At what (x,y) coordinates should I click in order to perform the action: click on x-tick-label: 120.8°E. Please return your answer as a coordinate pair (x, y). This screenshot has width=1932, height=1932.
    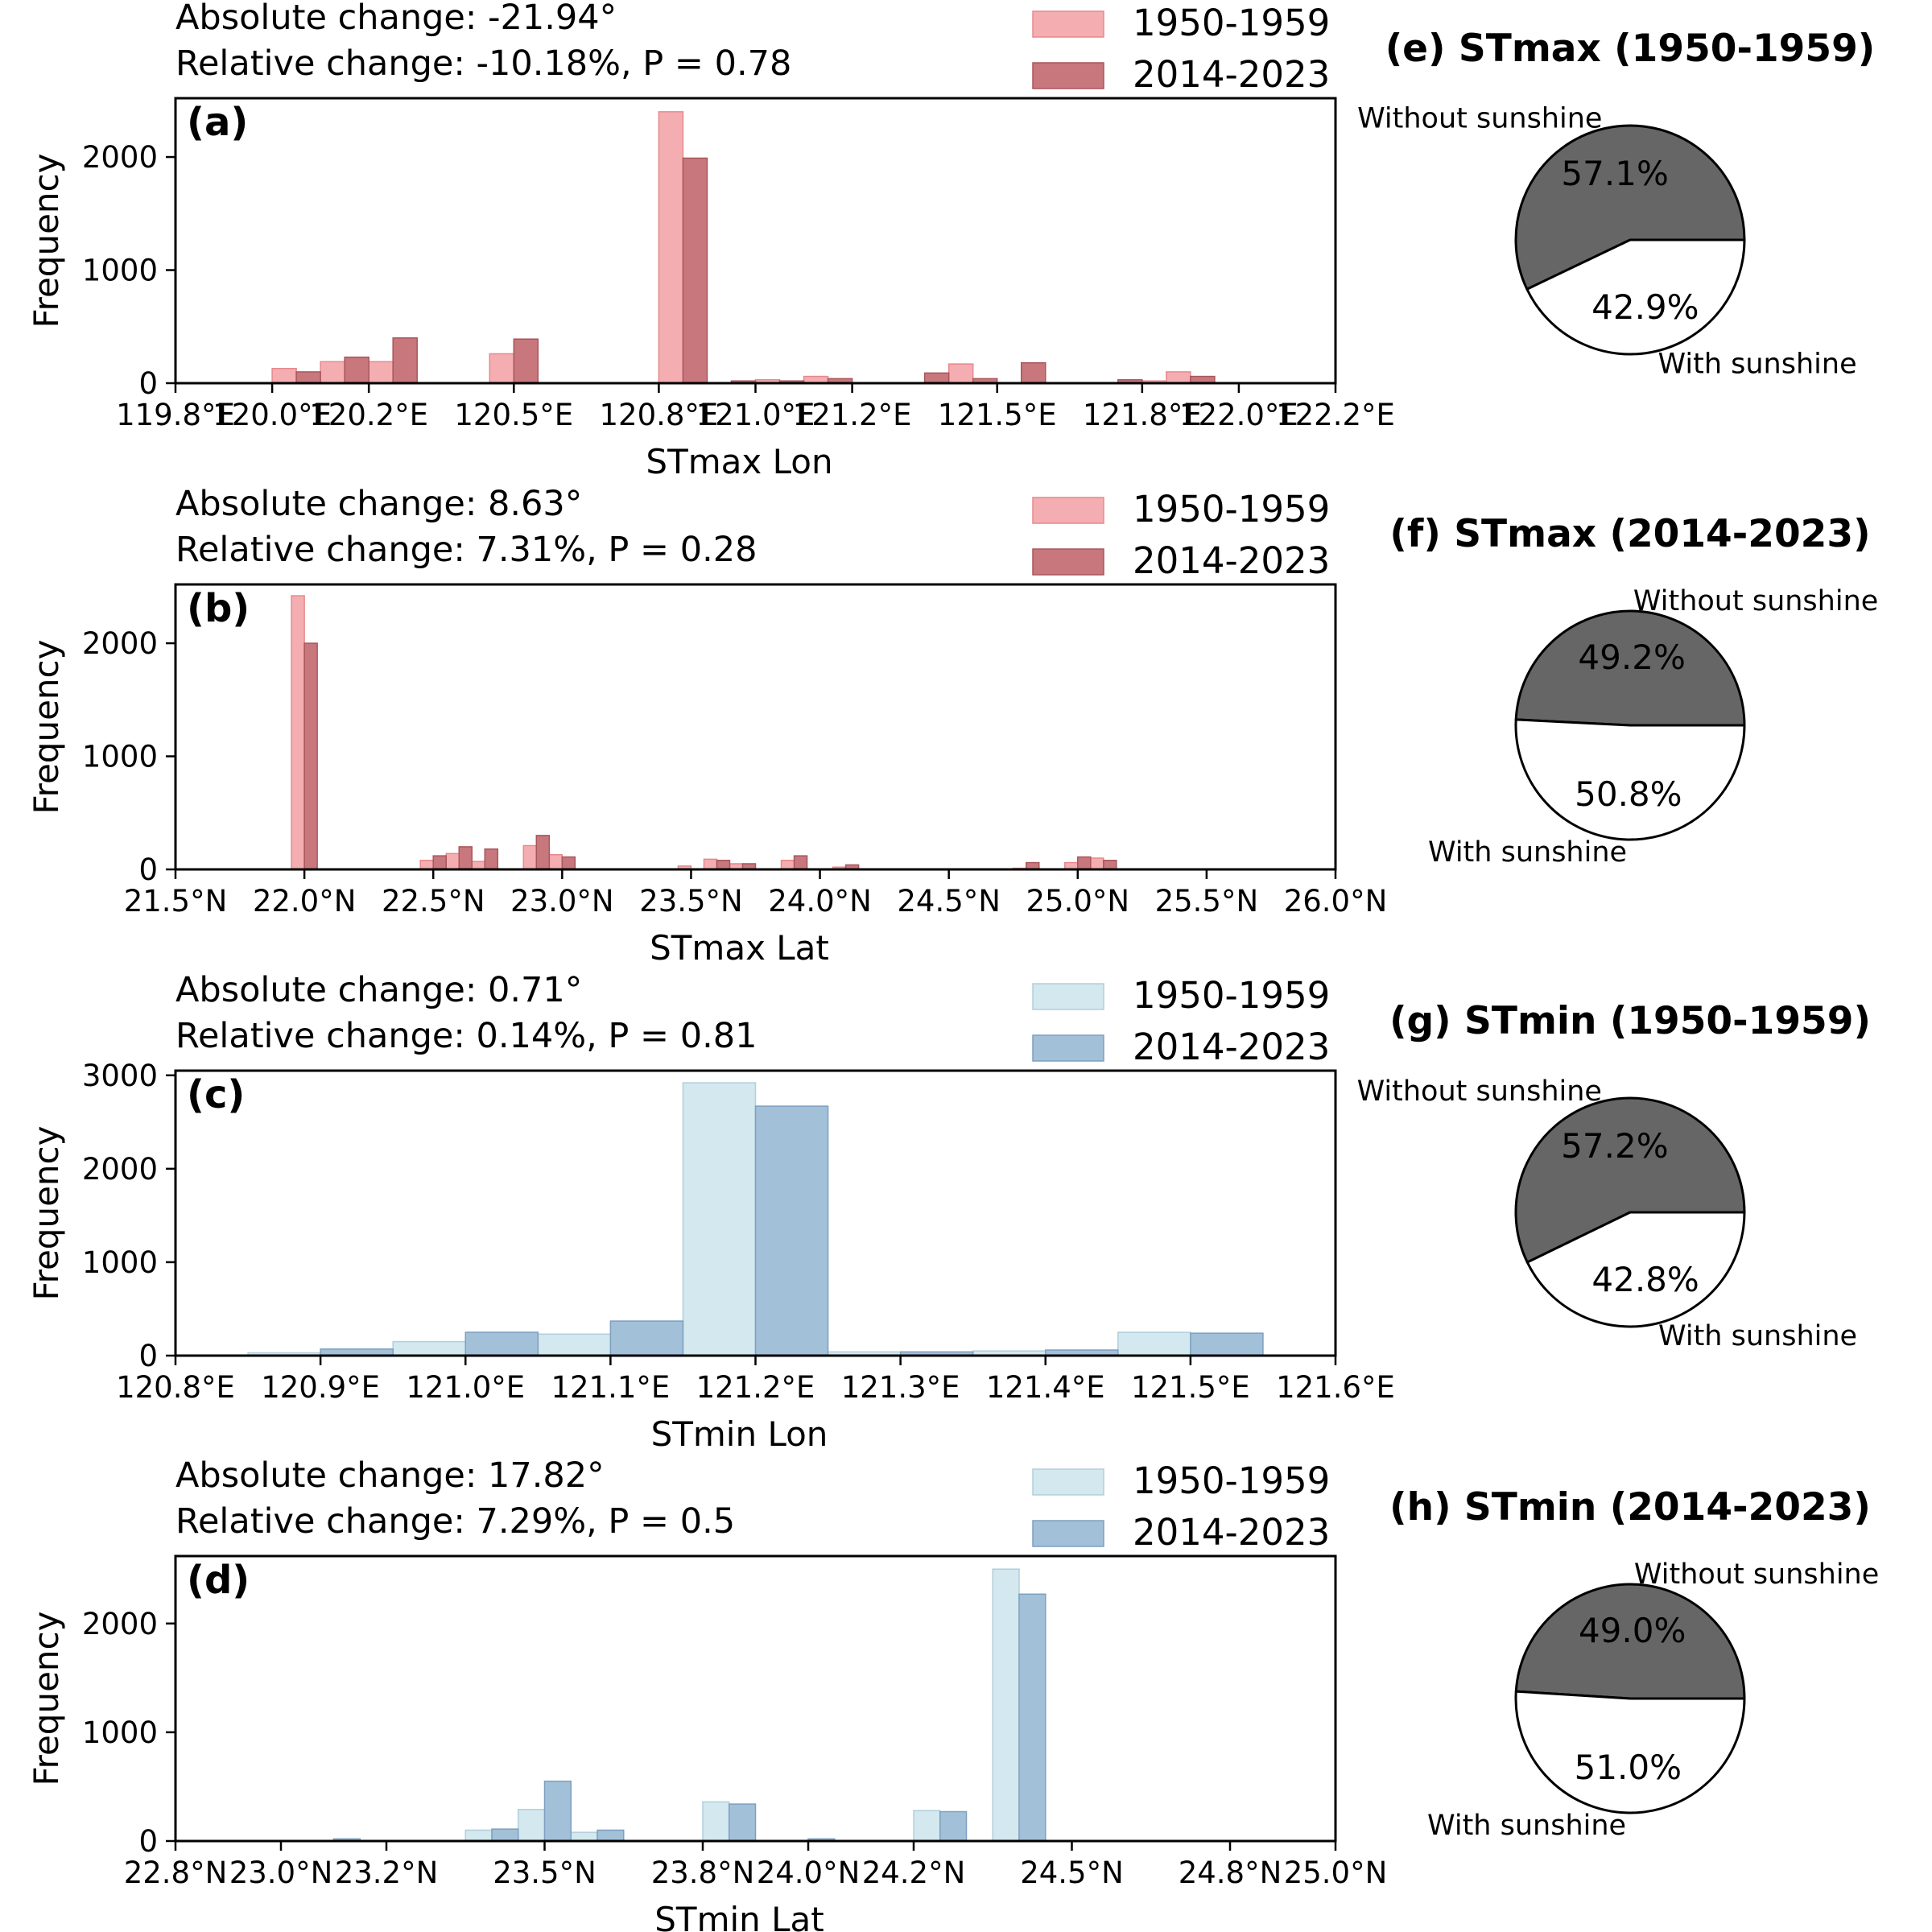
    Looking at the image, I should click on (175, 1387).